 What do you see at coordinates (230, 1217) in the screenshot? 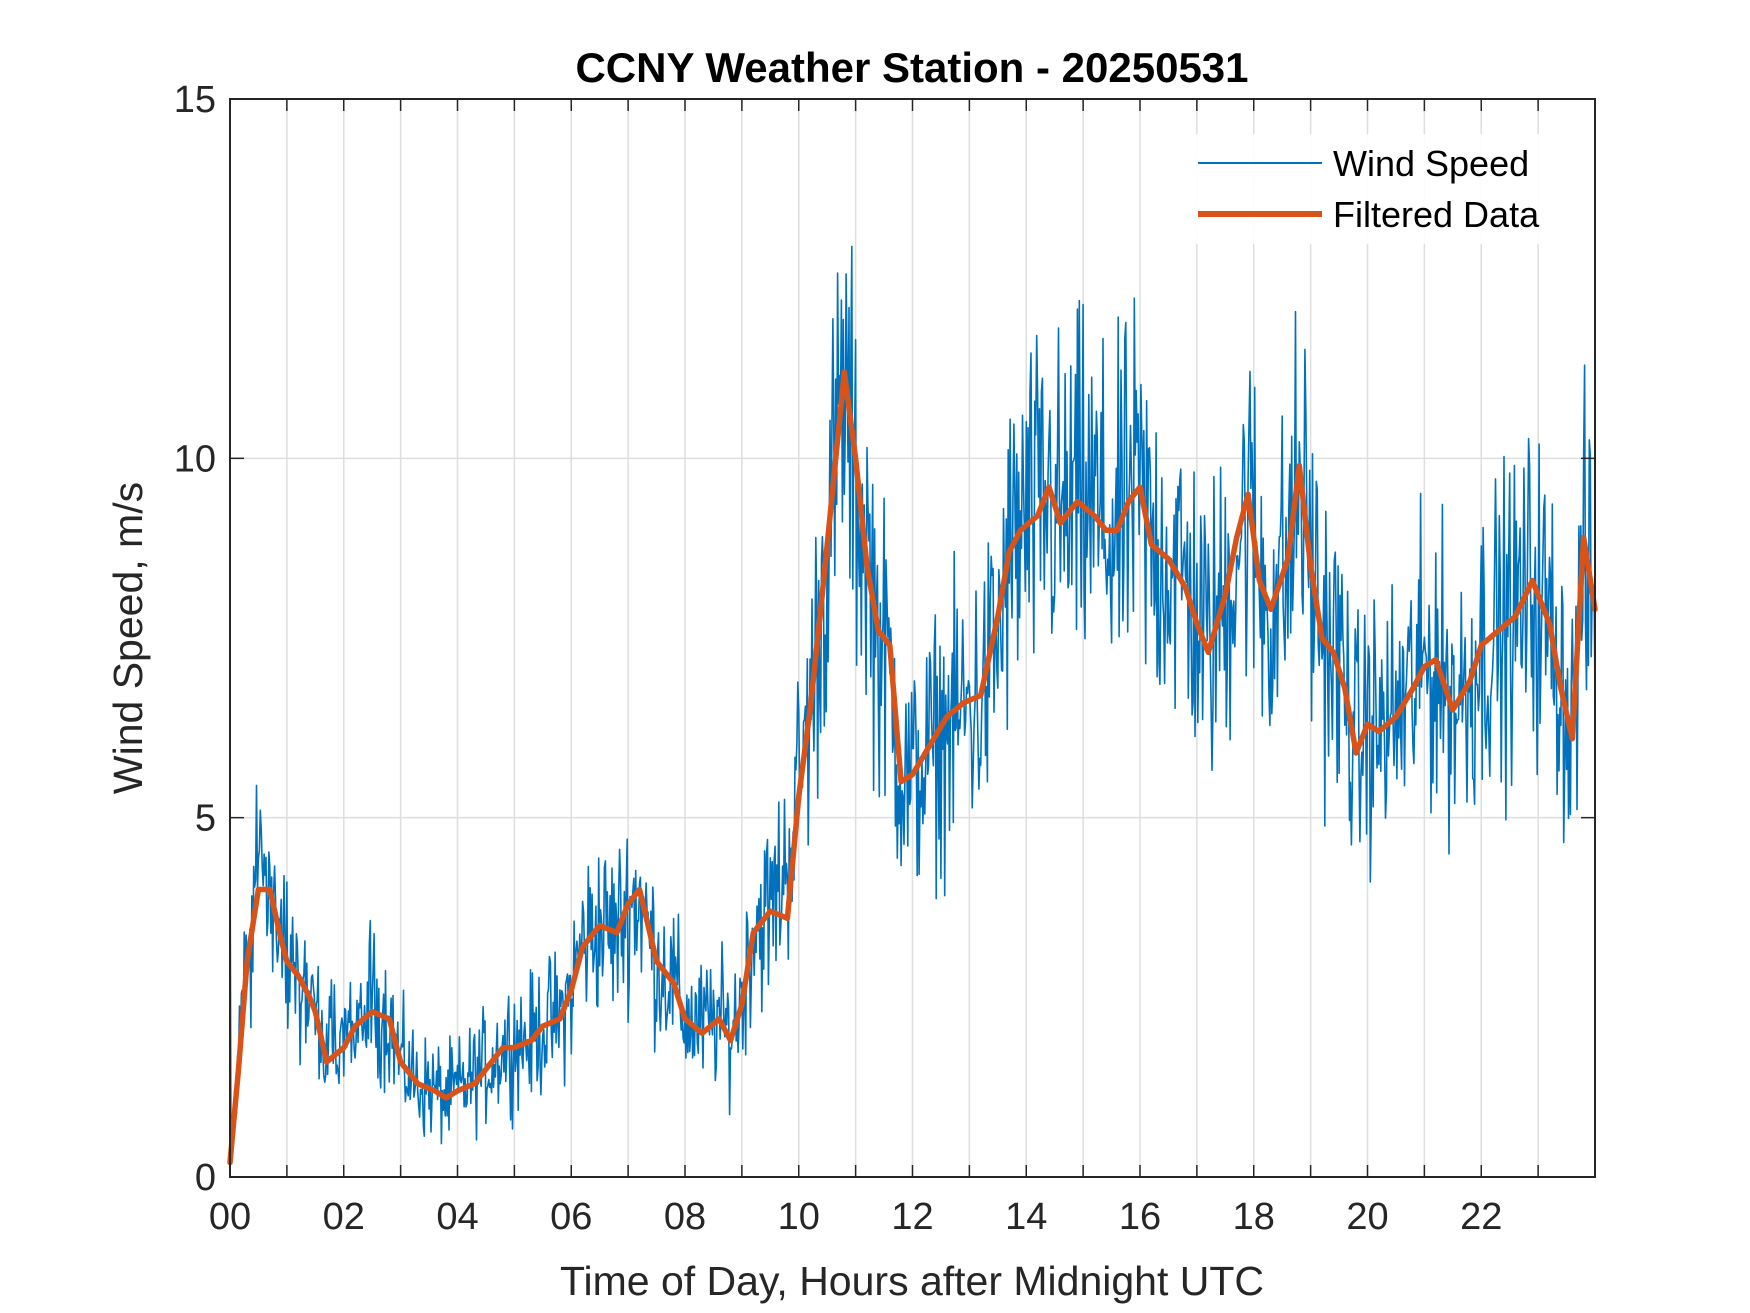
I see `x-tick-label: 00` at bounding box center [230, 1217].